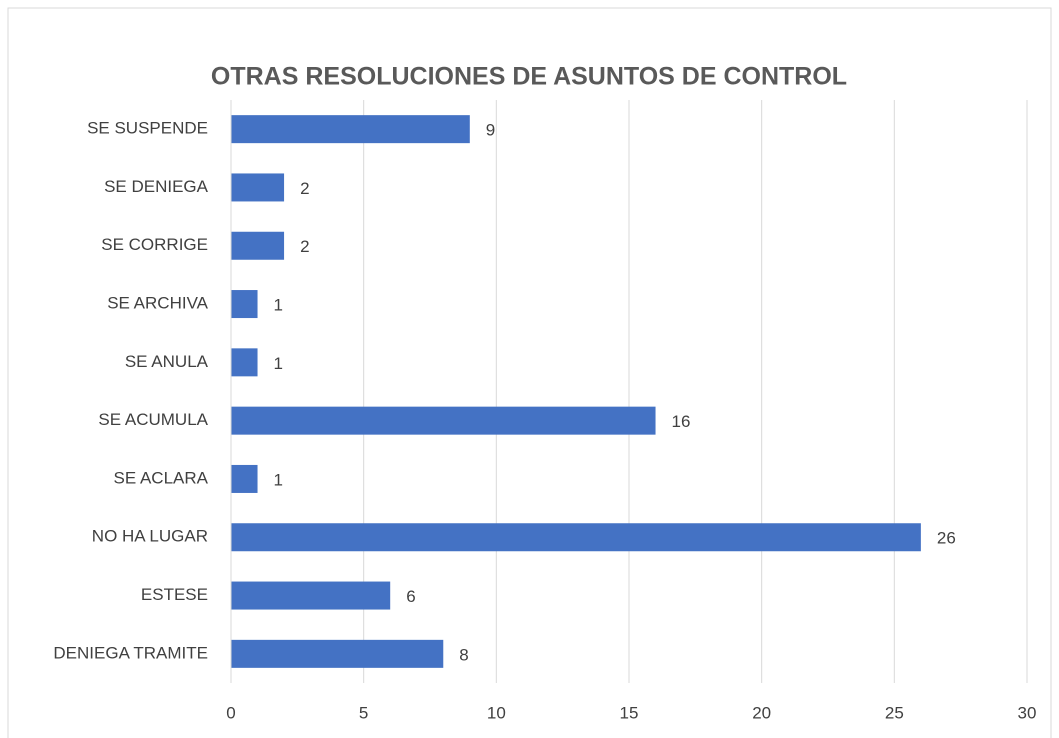 This screenshot has height=738, width=1059. I want to click on data-label: 9, so click(490, 130).